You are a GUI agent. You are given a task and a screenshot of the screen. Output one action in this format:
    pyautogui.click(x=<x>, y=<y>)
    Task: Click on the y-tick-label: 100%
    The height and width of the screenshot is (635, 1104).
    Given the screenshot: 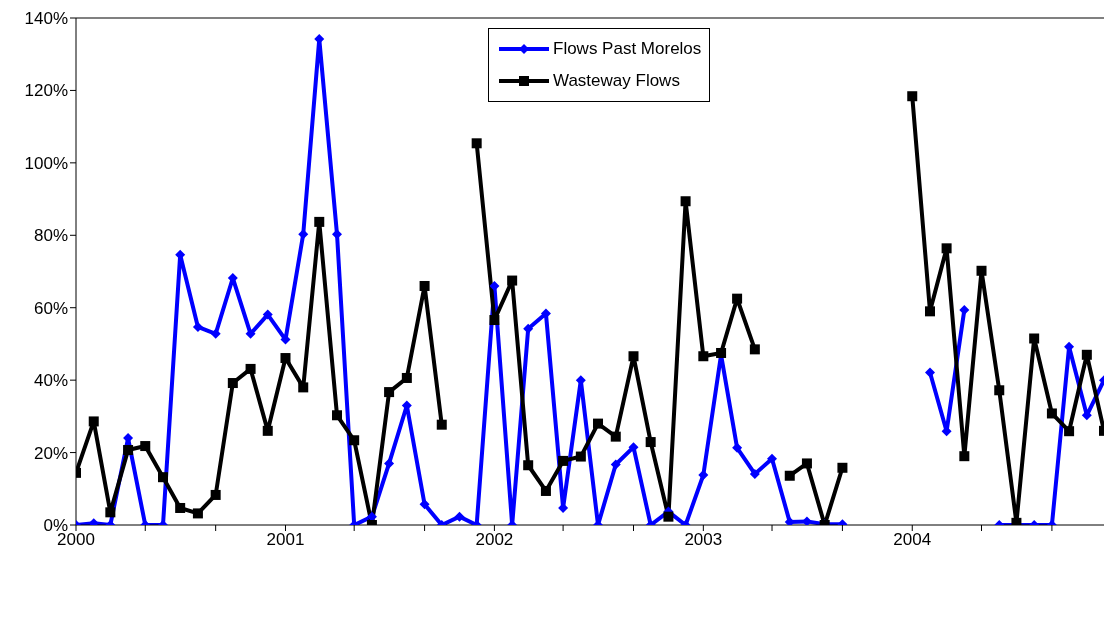 What is the action you would take?
    pyautogui.click(x=46, y=163)
    